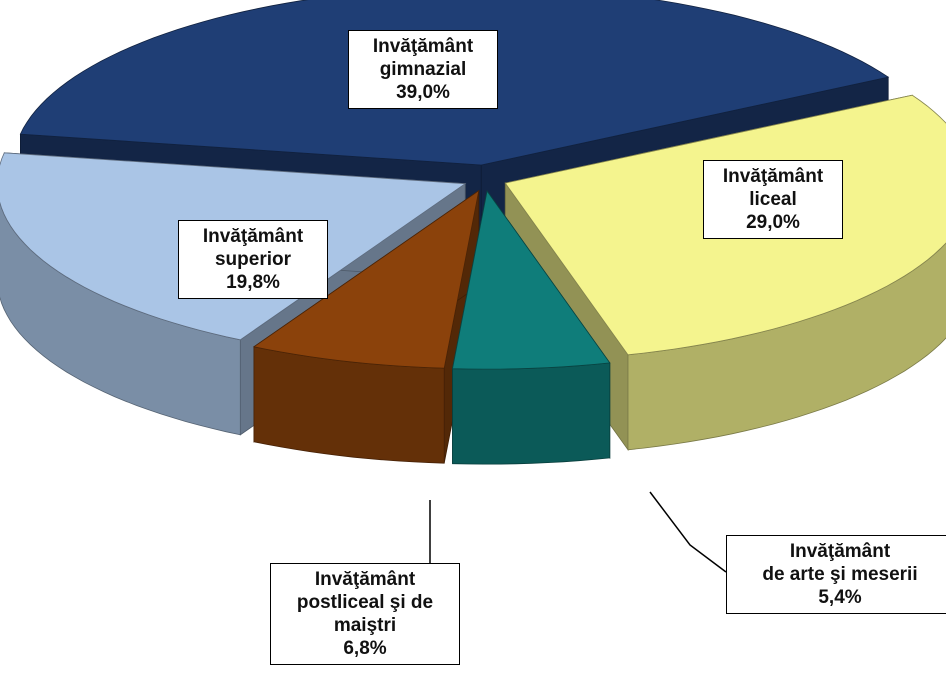 The image size is (946, 684). I want to click on slice-label: Invăţământ gimnazial 39,0%, so click(423, 69).